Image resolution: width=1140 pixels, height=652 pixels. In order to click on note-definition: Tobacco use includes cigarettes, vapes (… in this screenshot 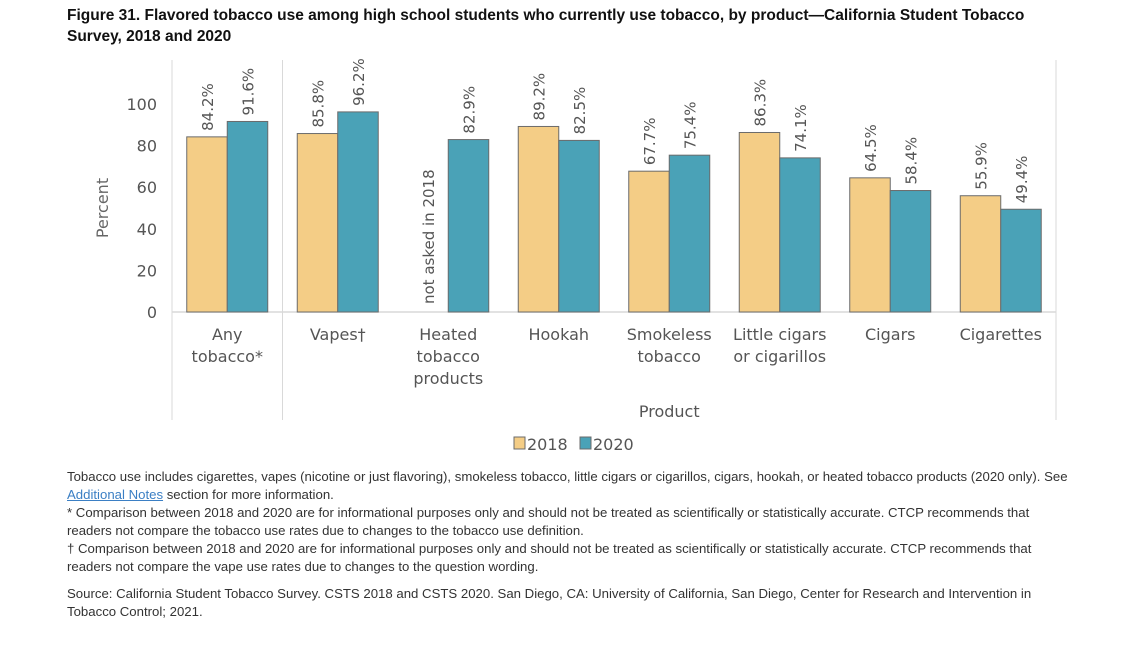, I will do `click(572, 486)`.